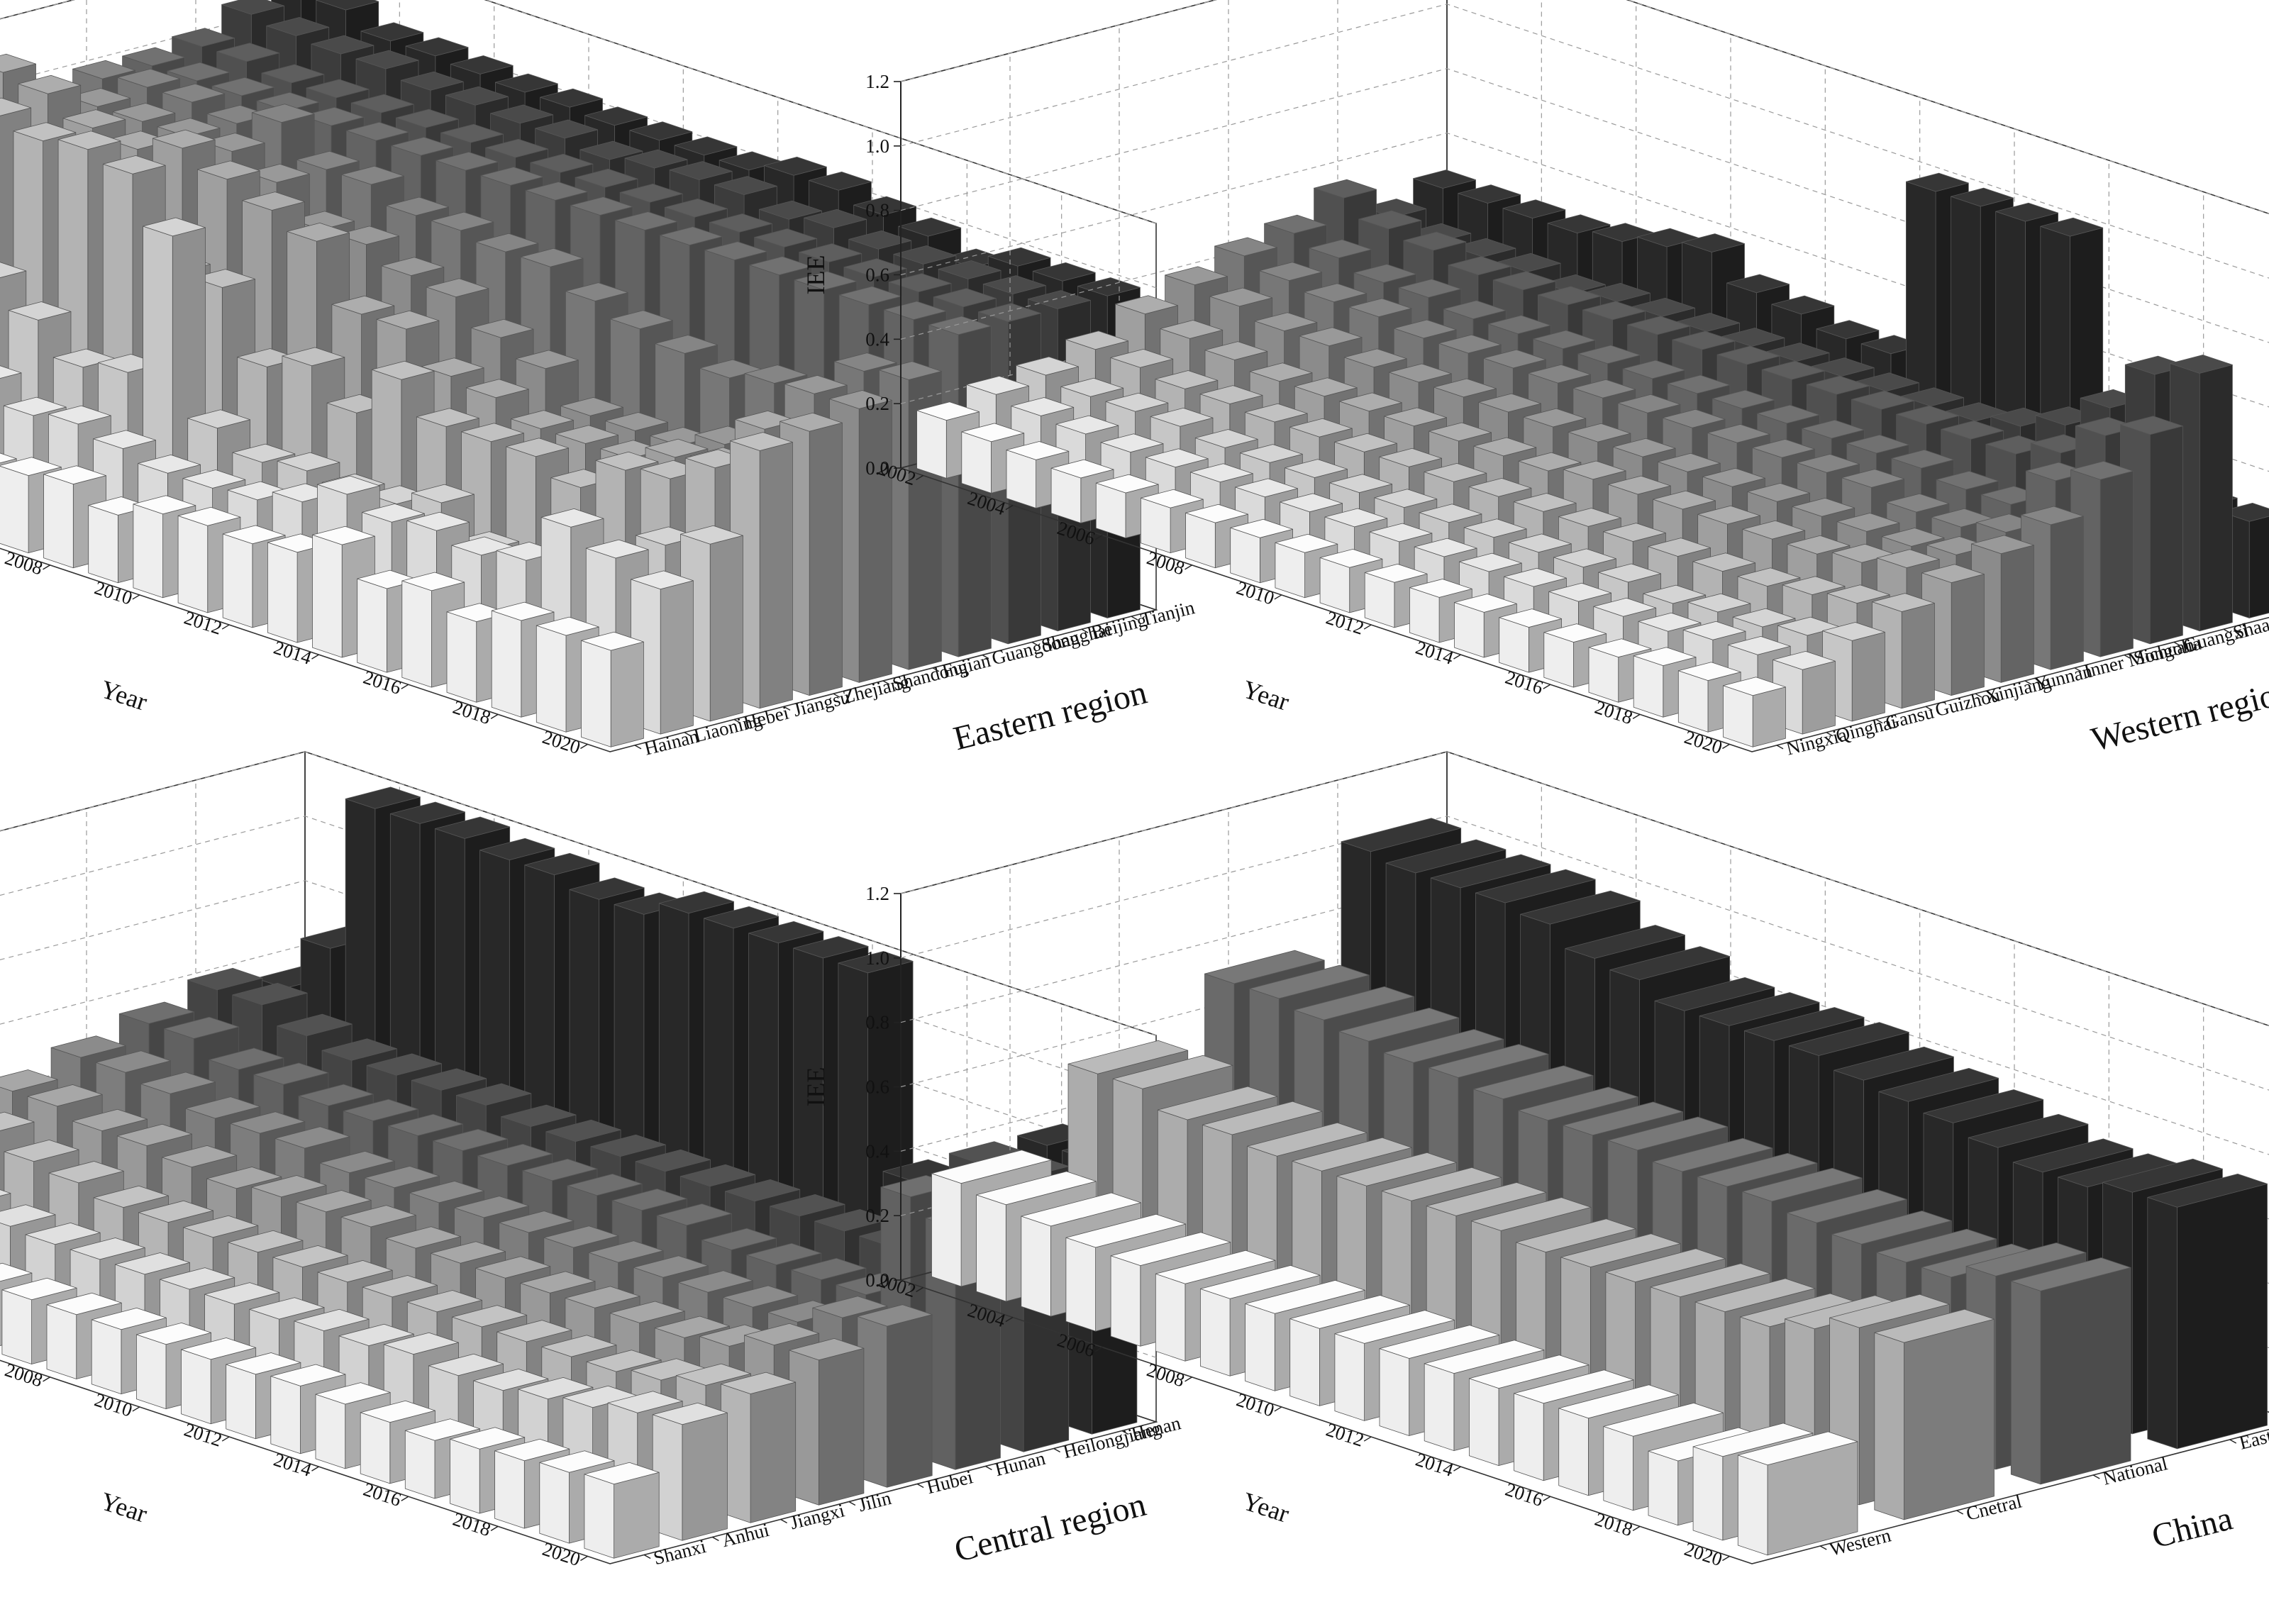 Image resolution: width=2269 pixels, height=1624 pixels. What do you see at coordinates (758, 1448) in the screenshot?
I see `bar-jiangxi-2020` at bounding box center [758, 1448].